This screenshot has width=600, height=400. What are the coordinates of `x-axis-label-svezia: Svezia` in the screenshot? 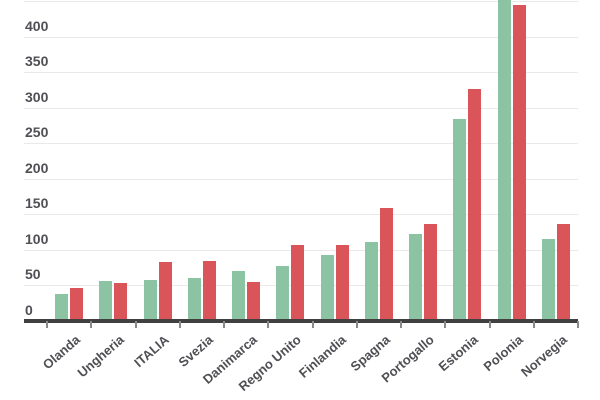 It's located at (195, 351).